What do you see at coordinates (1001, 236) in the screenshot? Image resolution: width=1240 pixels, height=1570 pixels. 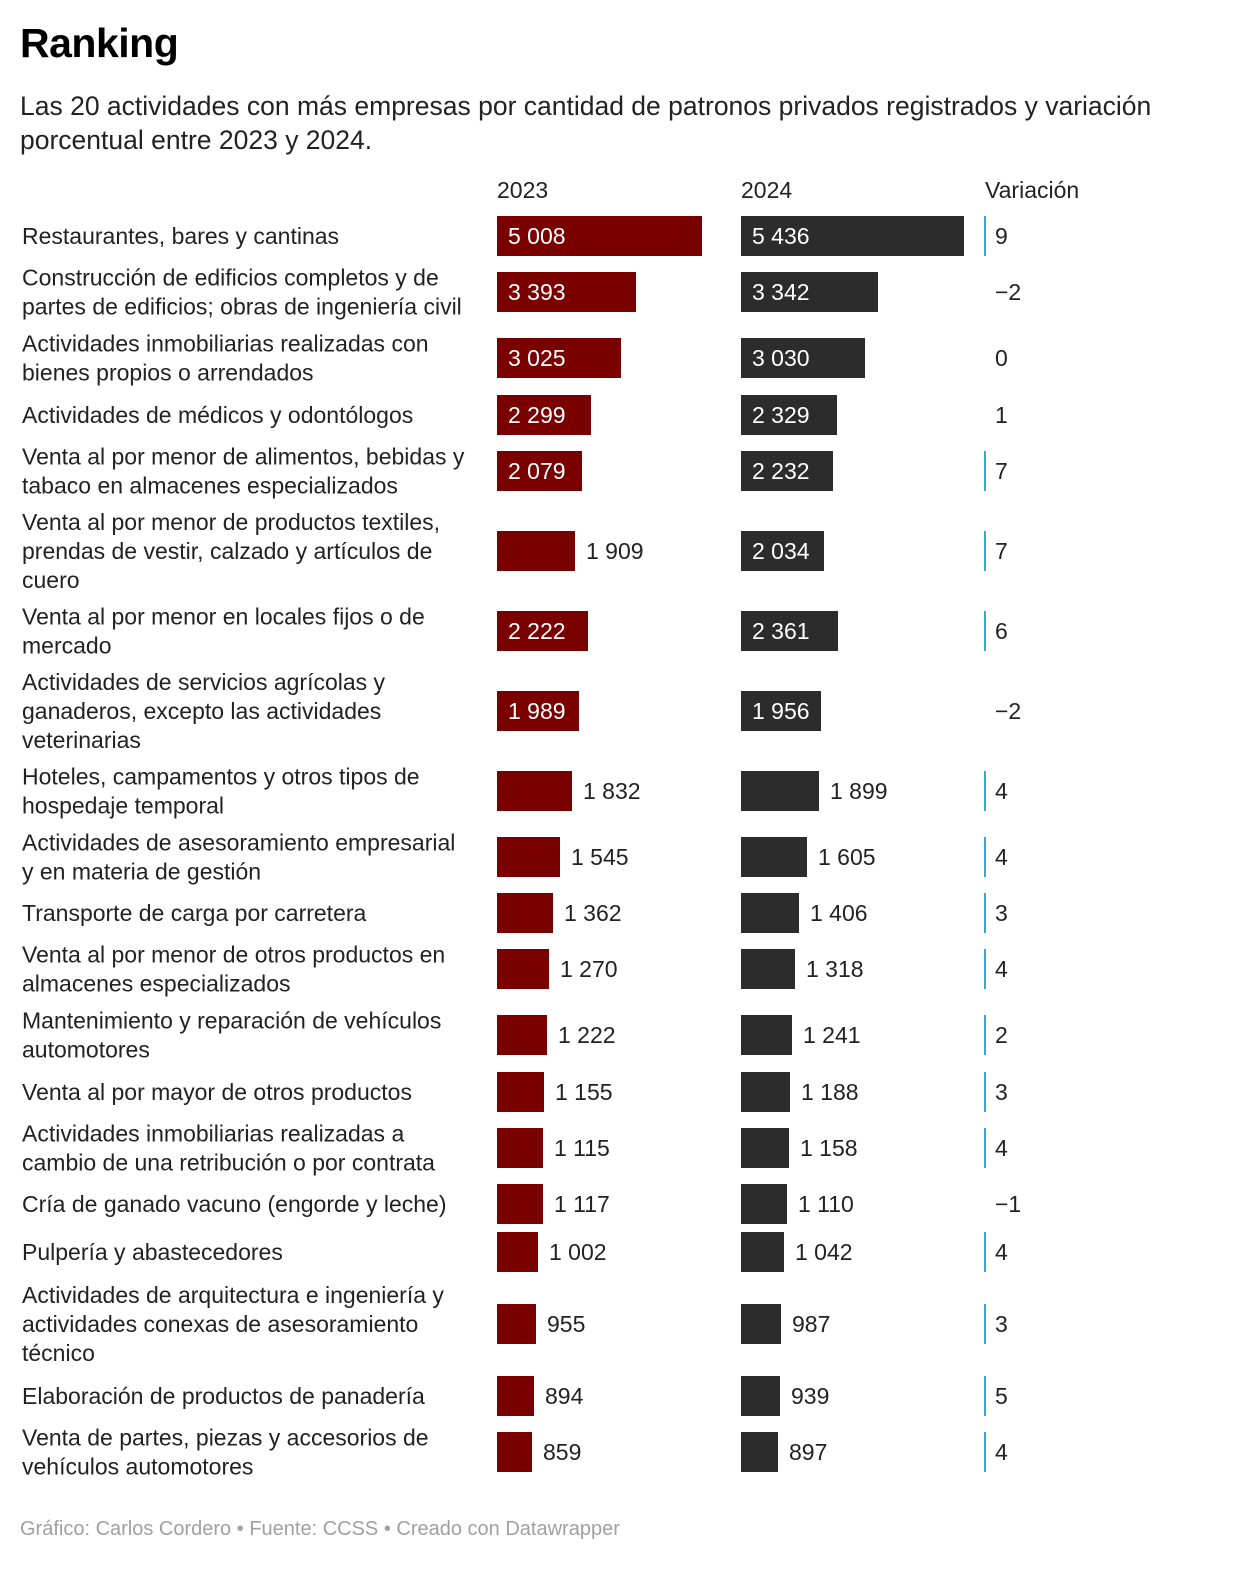 I see `variation-value-label: 9` at bounding box center [1001, 236].